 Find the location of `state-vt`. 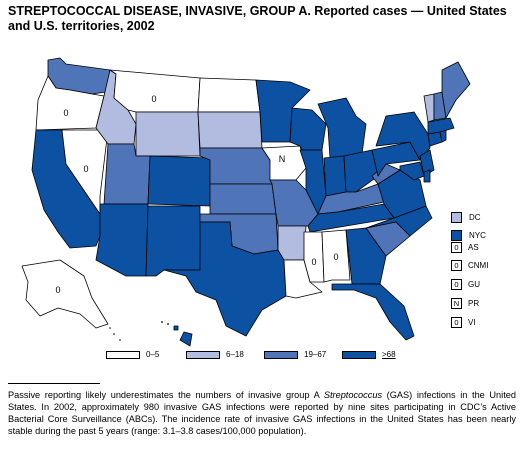

state-vt is located at coordinates (429, 108).